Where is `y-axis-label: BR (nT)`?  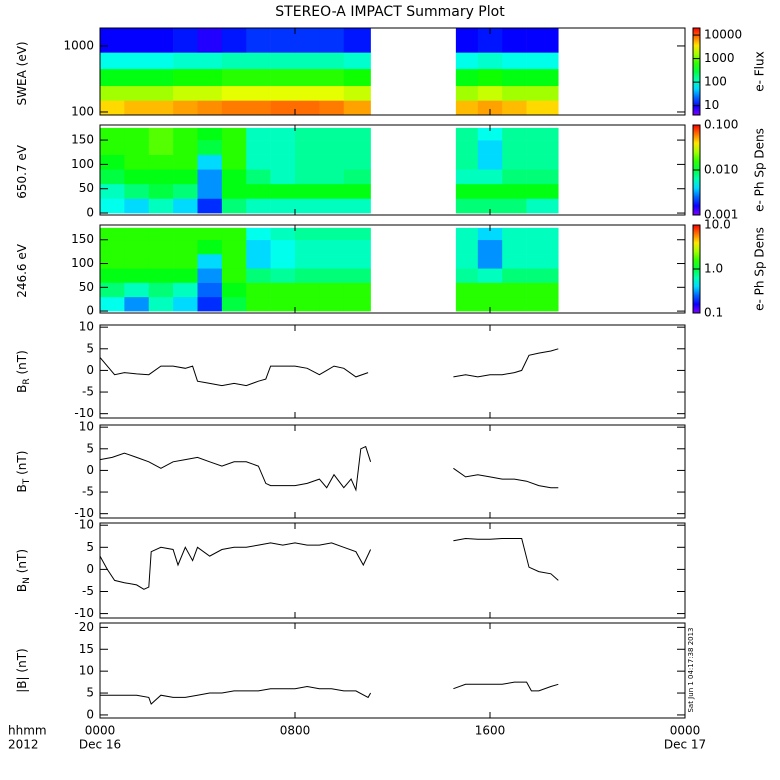 y-axis-label: BR (nT) is located at coordinates (23, 371).